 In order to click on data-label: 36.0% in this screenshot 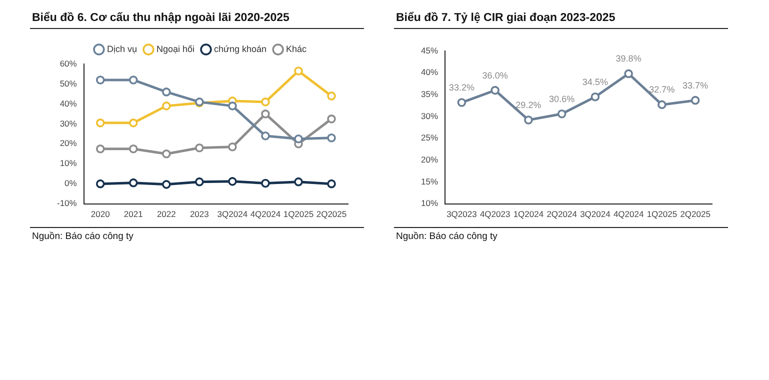, I will do `click(495, 75)`.